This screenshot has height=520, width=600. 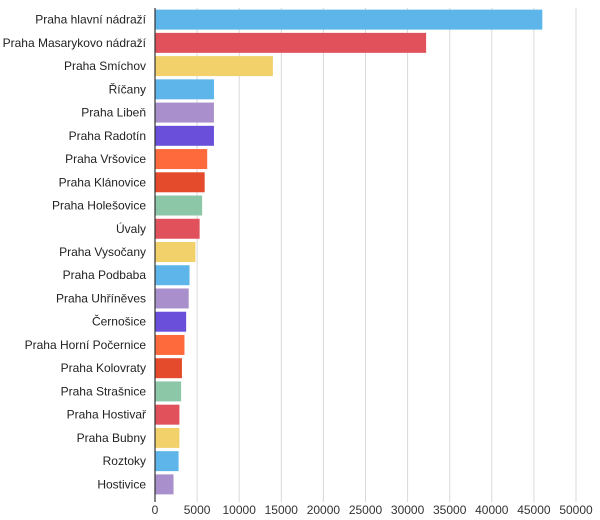 What do you see at coordinates (127, 88) in the screenshot?
I see `category-label: Říčany` at bounding box center [127, 88].